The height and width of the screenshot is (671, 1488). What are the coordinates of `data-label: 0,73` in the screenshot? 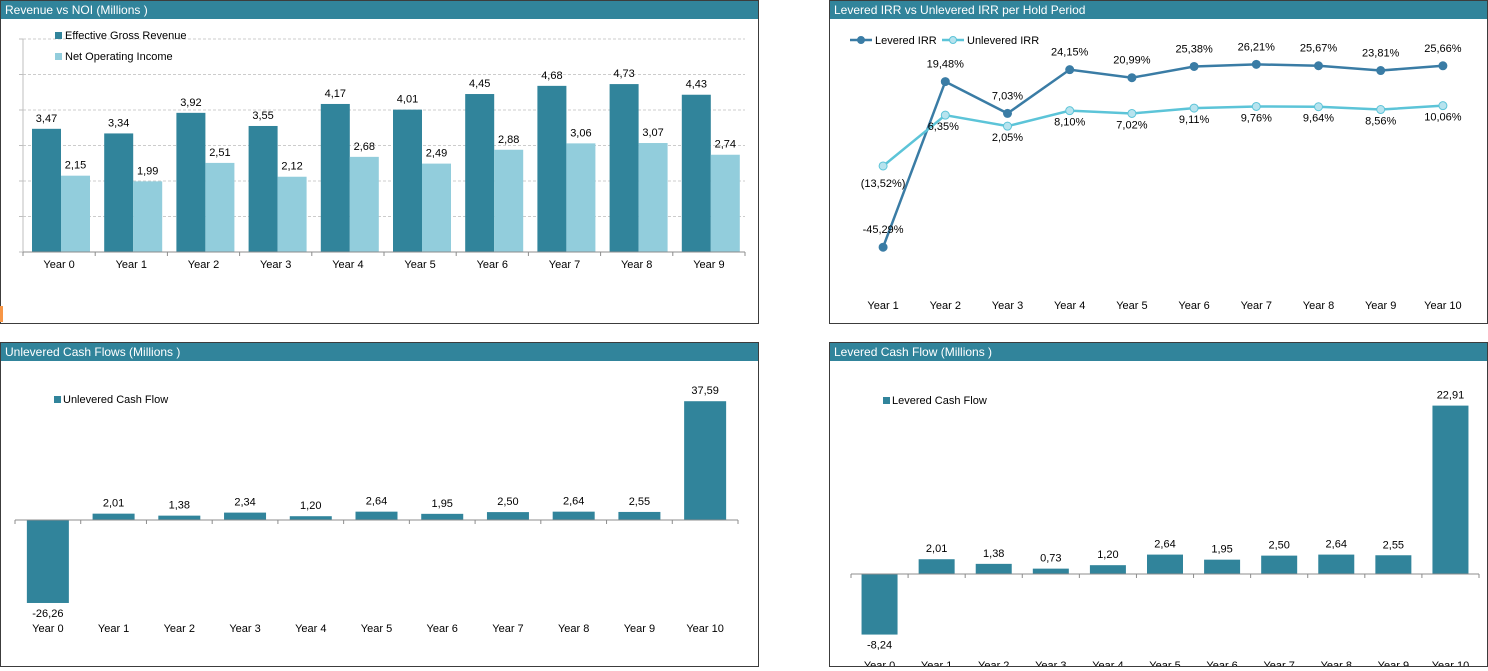 It's located at (1050, 559).